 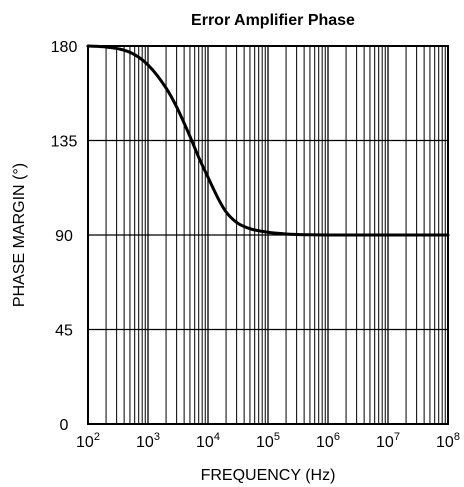 I want to click on y-tick-label: 45, so click(x=64, y=331).